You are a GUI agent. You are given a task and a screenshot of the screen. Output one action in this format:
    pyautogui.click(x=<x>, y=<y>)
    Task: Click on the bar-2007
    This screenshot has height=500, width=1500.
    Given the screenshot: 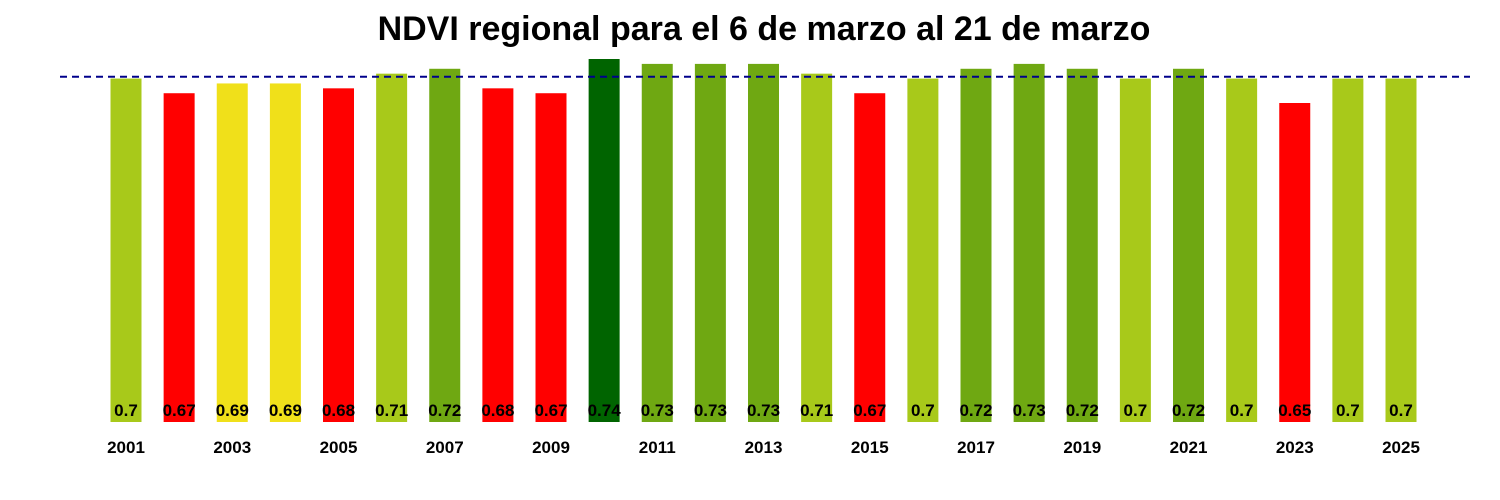 What is the action you would take?
    pyautogui.click(x=445, y=245)
    